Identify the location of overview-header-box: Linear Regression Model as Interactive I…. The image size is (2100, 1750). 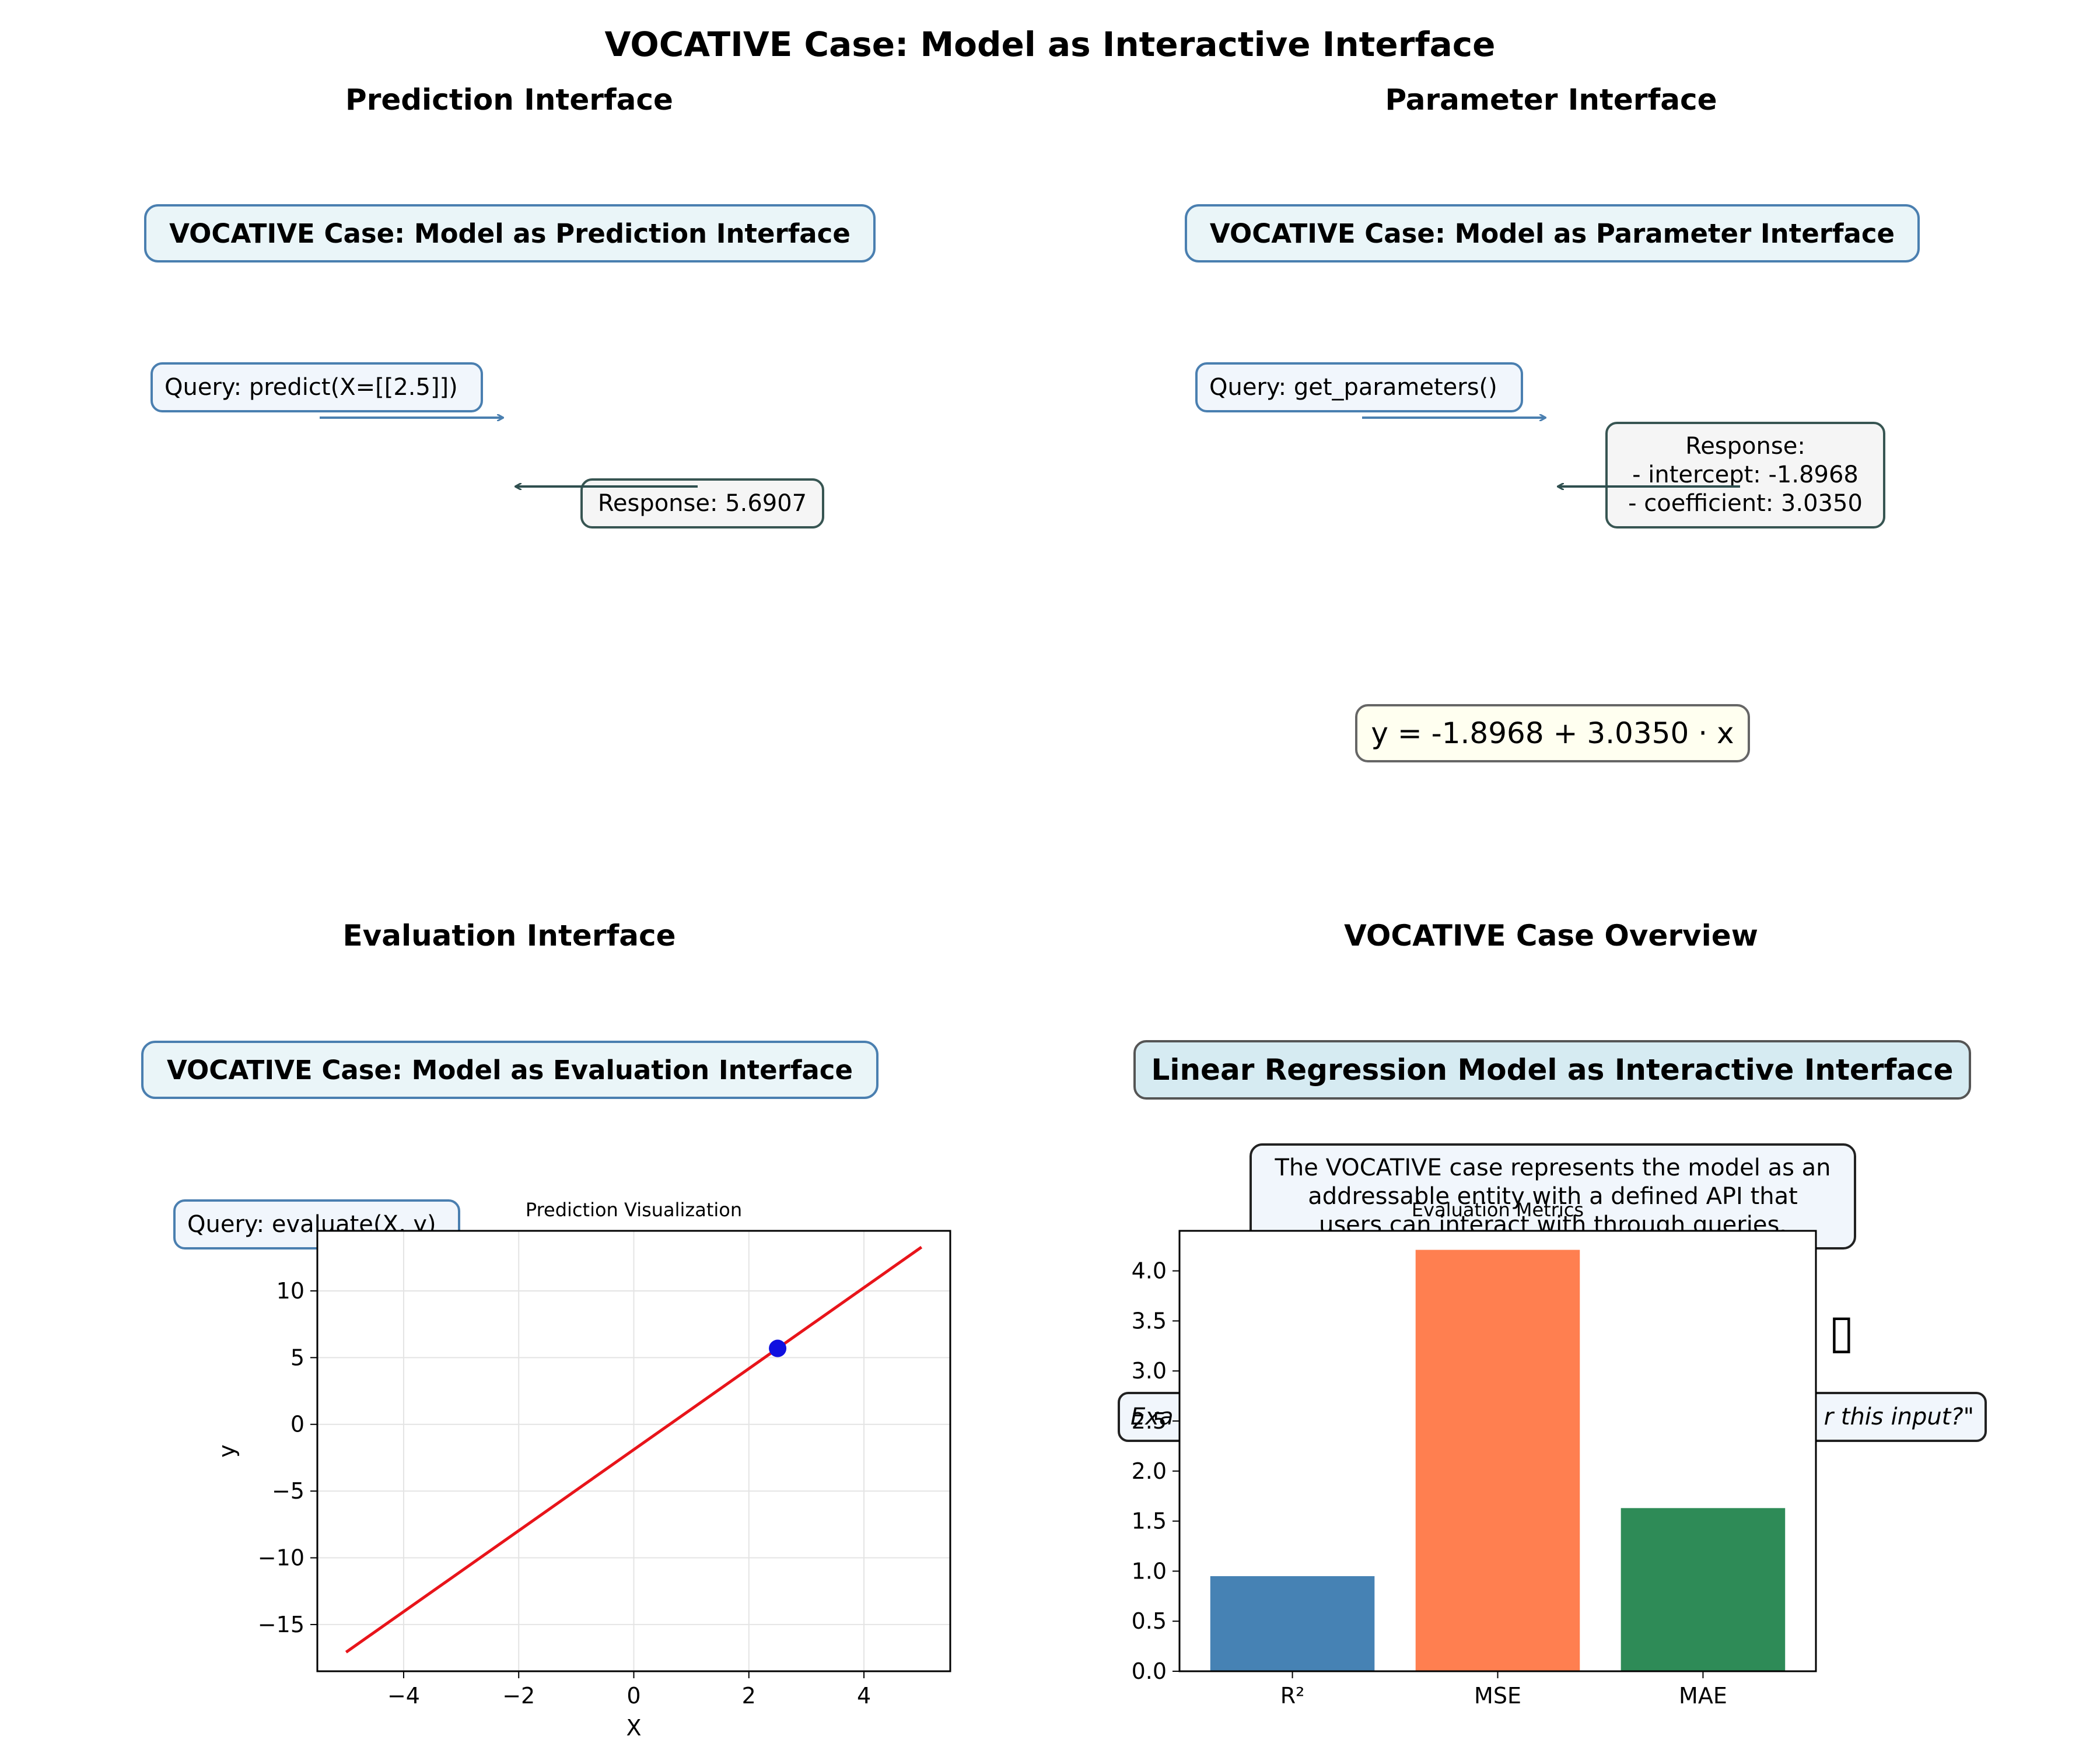
(1552, 1070).